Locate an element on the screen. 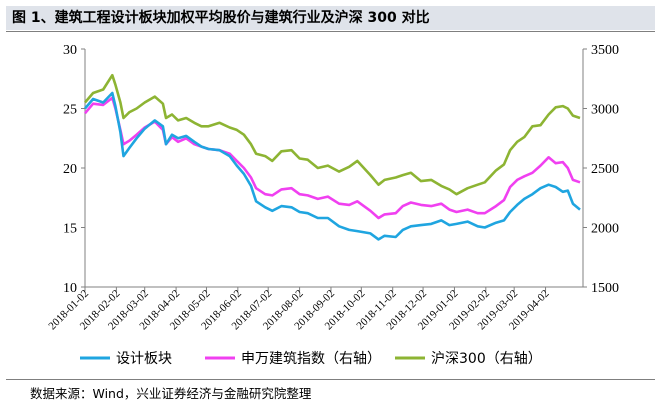 Image resolution: width=661 pixels, height=408 pixels. source-note: 数据来源：Wind，兴业证券经济与金融研究院整理 is located at coordinates (171, 393).